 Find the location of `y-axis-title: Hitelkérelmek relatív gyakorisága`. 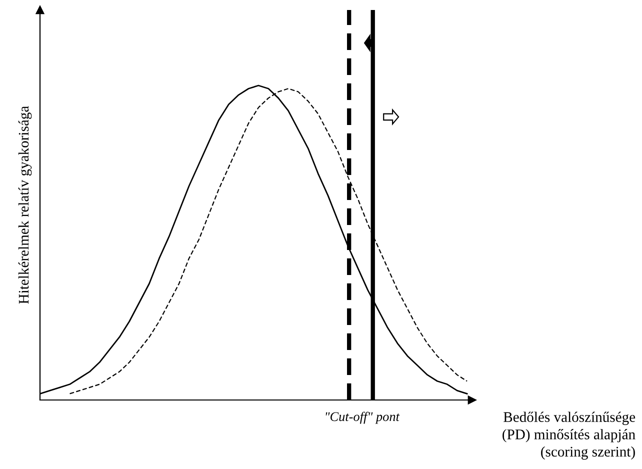

y-axis-title: Hitelkérelmek relatív gyakorisága is located at coordinates (25, 205).